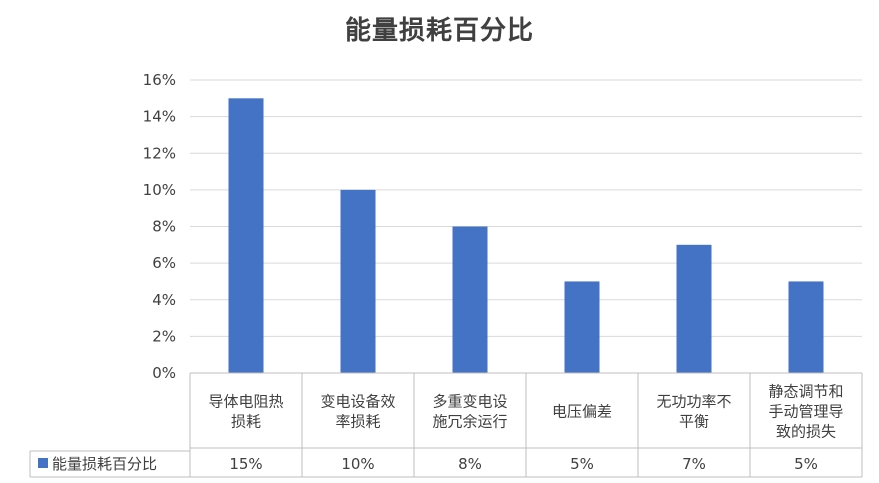 Image resolution: width=879 pixels, height=483 pixels. What do you see at coordinates (159, 153) in the screenshot?
I see `y-tick-label: 12%` at bounding box center [159, 153].